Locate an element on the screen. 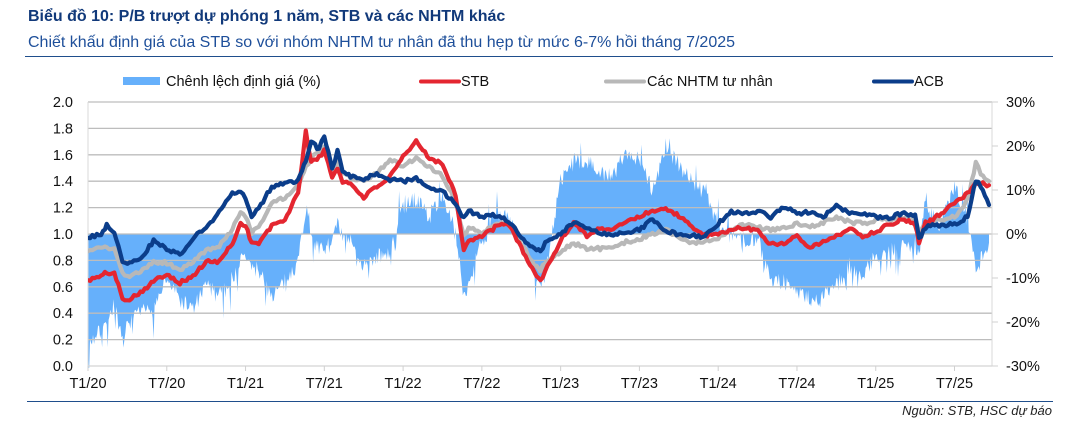  x-axis-tick-label: T1/23 is located at coordinates (560, 384).